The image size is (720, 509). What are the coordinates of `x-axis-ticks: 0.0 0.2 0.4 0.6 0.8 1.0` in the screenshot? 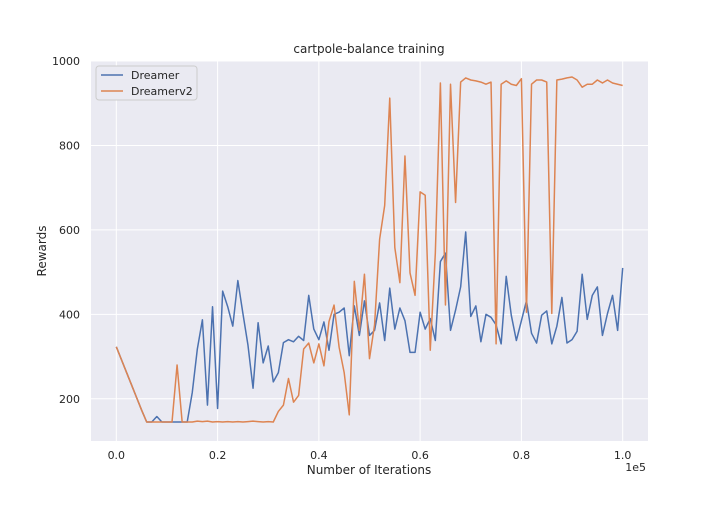 It's located at (370, 455).